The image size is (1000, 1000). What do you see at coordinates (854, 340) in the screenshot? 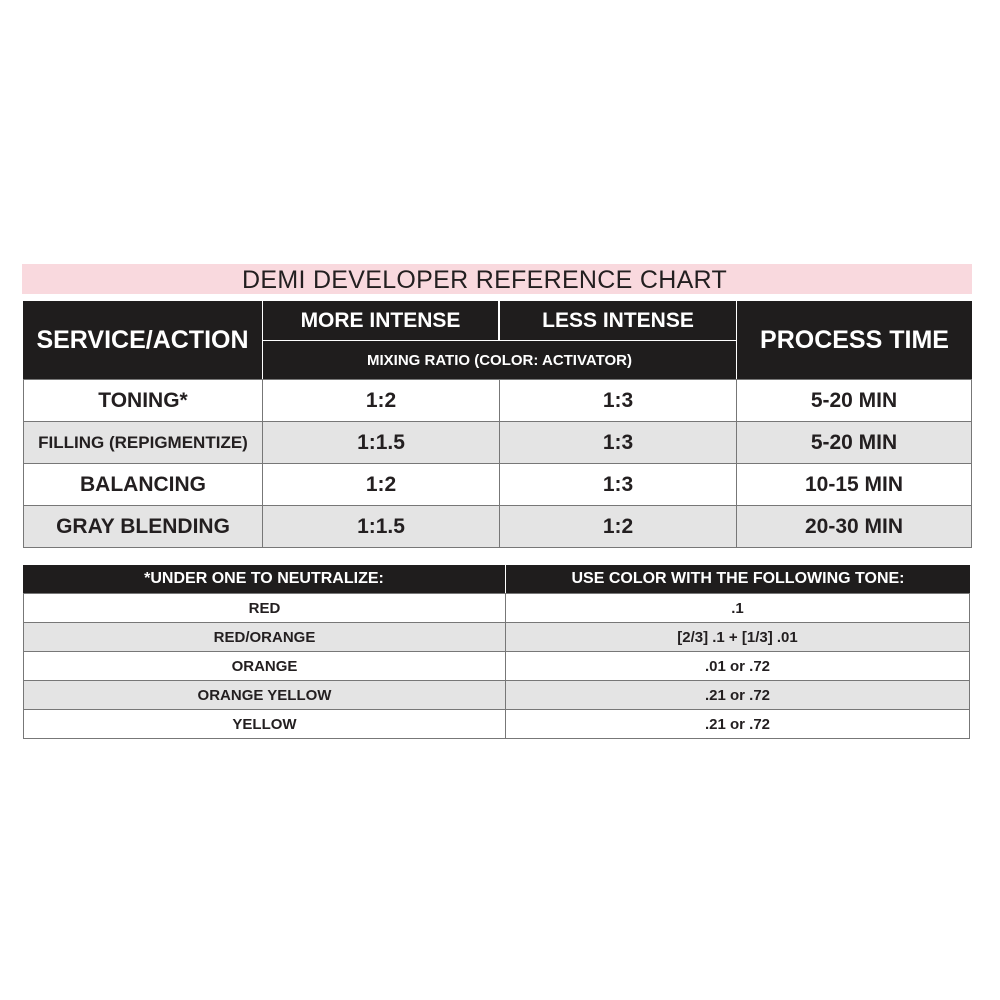
I see `header-process-time: PROCESS TIME` at bounding box center [854, 340].